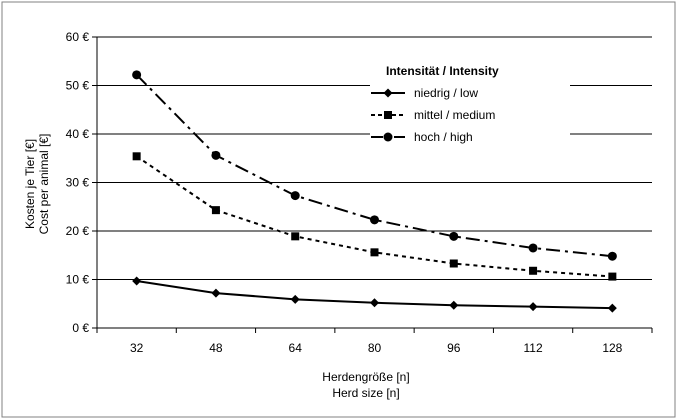  Describe the element at coordinates (446, 93) in the screenshot. I see `legend-label-diamond: niedrig / low` at that location.